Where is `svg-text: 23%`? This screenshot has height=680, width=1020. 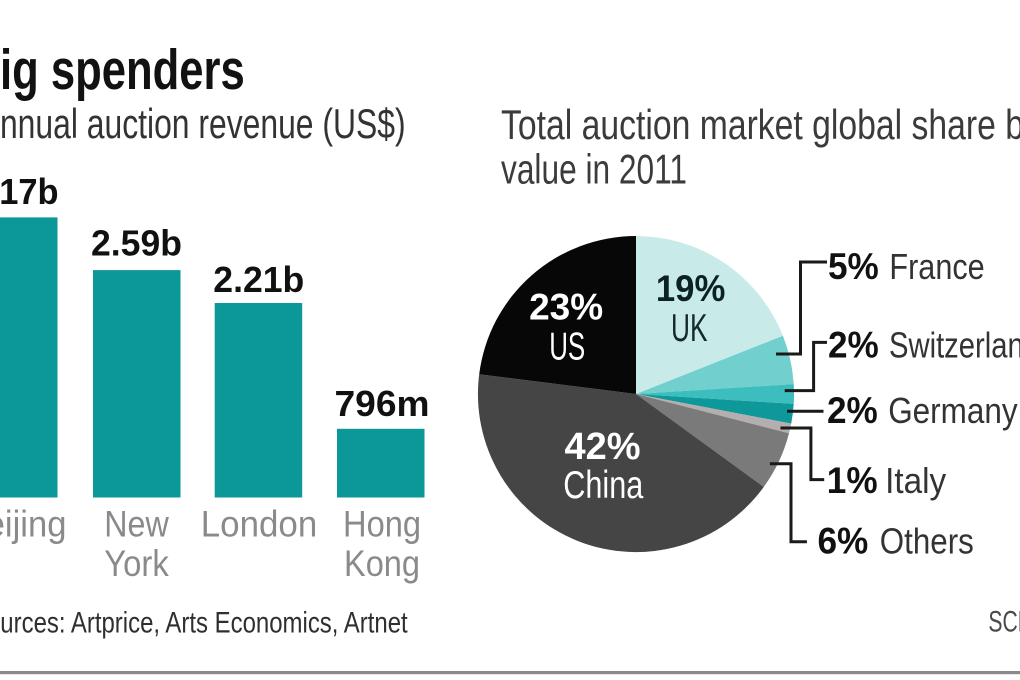
svg-text: 23% is located at coordinates (566, 307).